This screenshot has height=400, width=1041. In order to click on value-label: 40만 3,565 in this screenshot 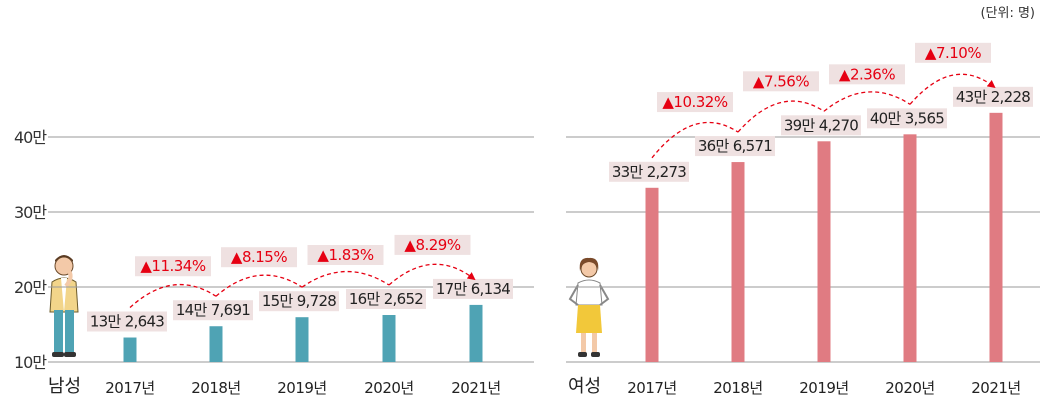, I will do `click(907, 118)`.